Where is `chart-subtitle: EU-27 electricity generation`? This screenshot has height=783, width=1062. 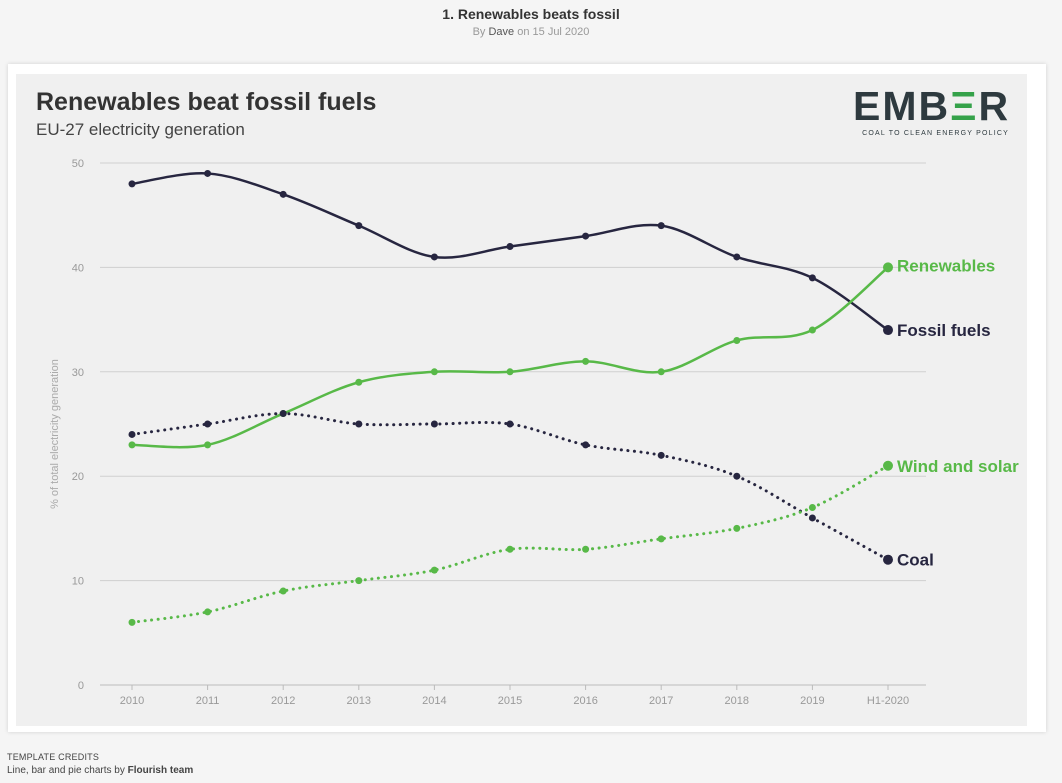
chart-subtitle: EU-27 electricity generation is located at coordinates (140, 129).